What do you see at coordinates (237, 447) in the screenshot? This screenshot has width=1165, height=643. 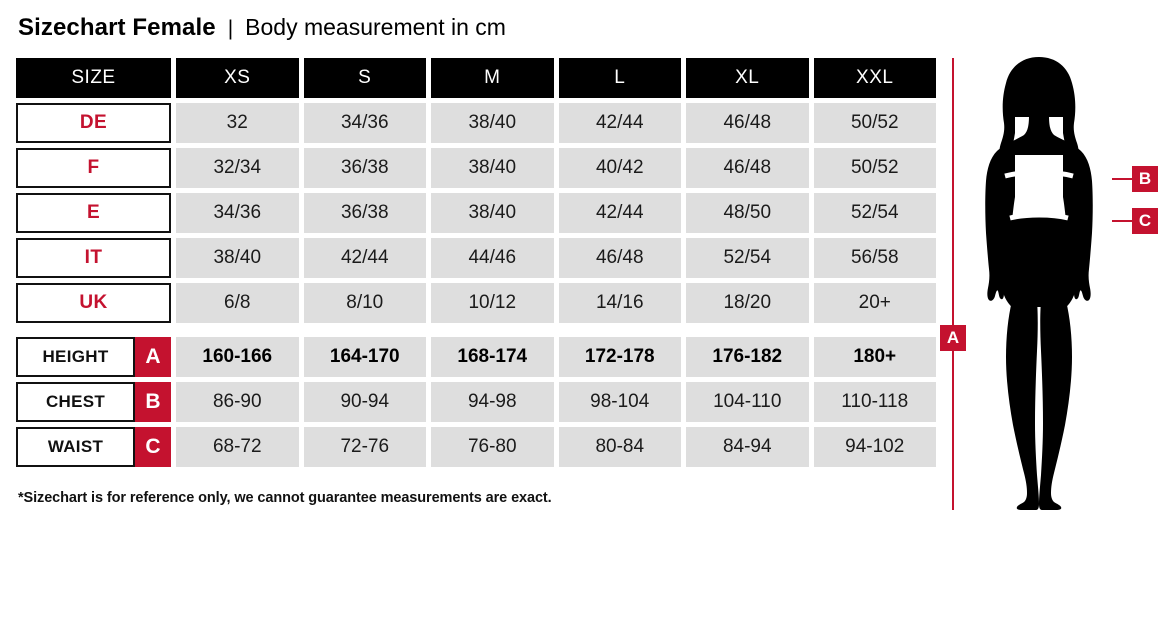 I see `cell-waist-xs: 68-72` at bounding box center [237, 447].